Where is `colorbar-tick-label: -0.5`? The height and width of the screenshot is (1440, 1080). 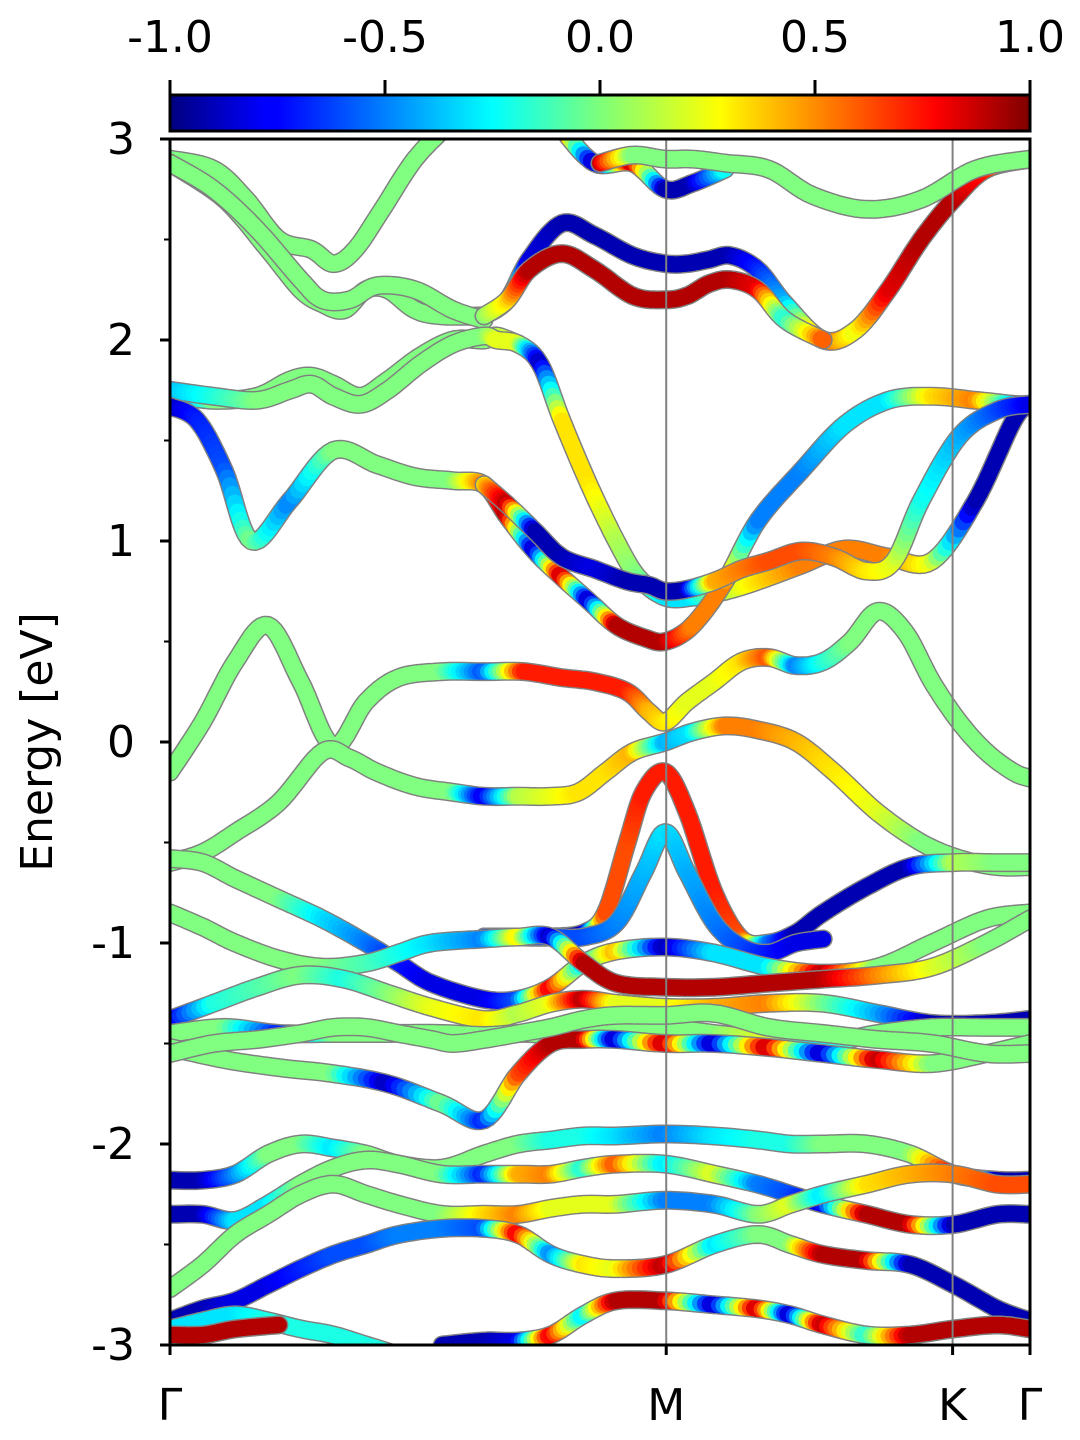
colorbar-tick-label: -0.5 is located at coordinates (385, 37).